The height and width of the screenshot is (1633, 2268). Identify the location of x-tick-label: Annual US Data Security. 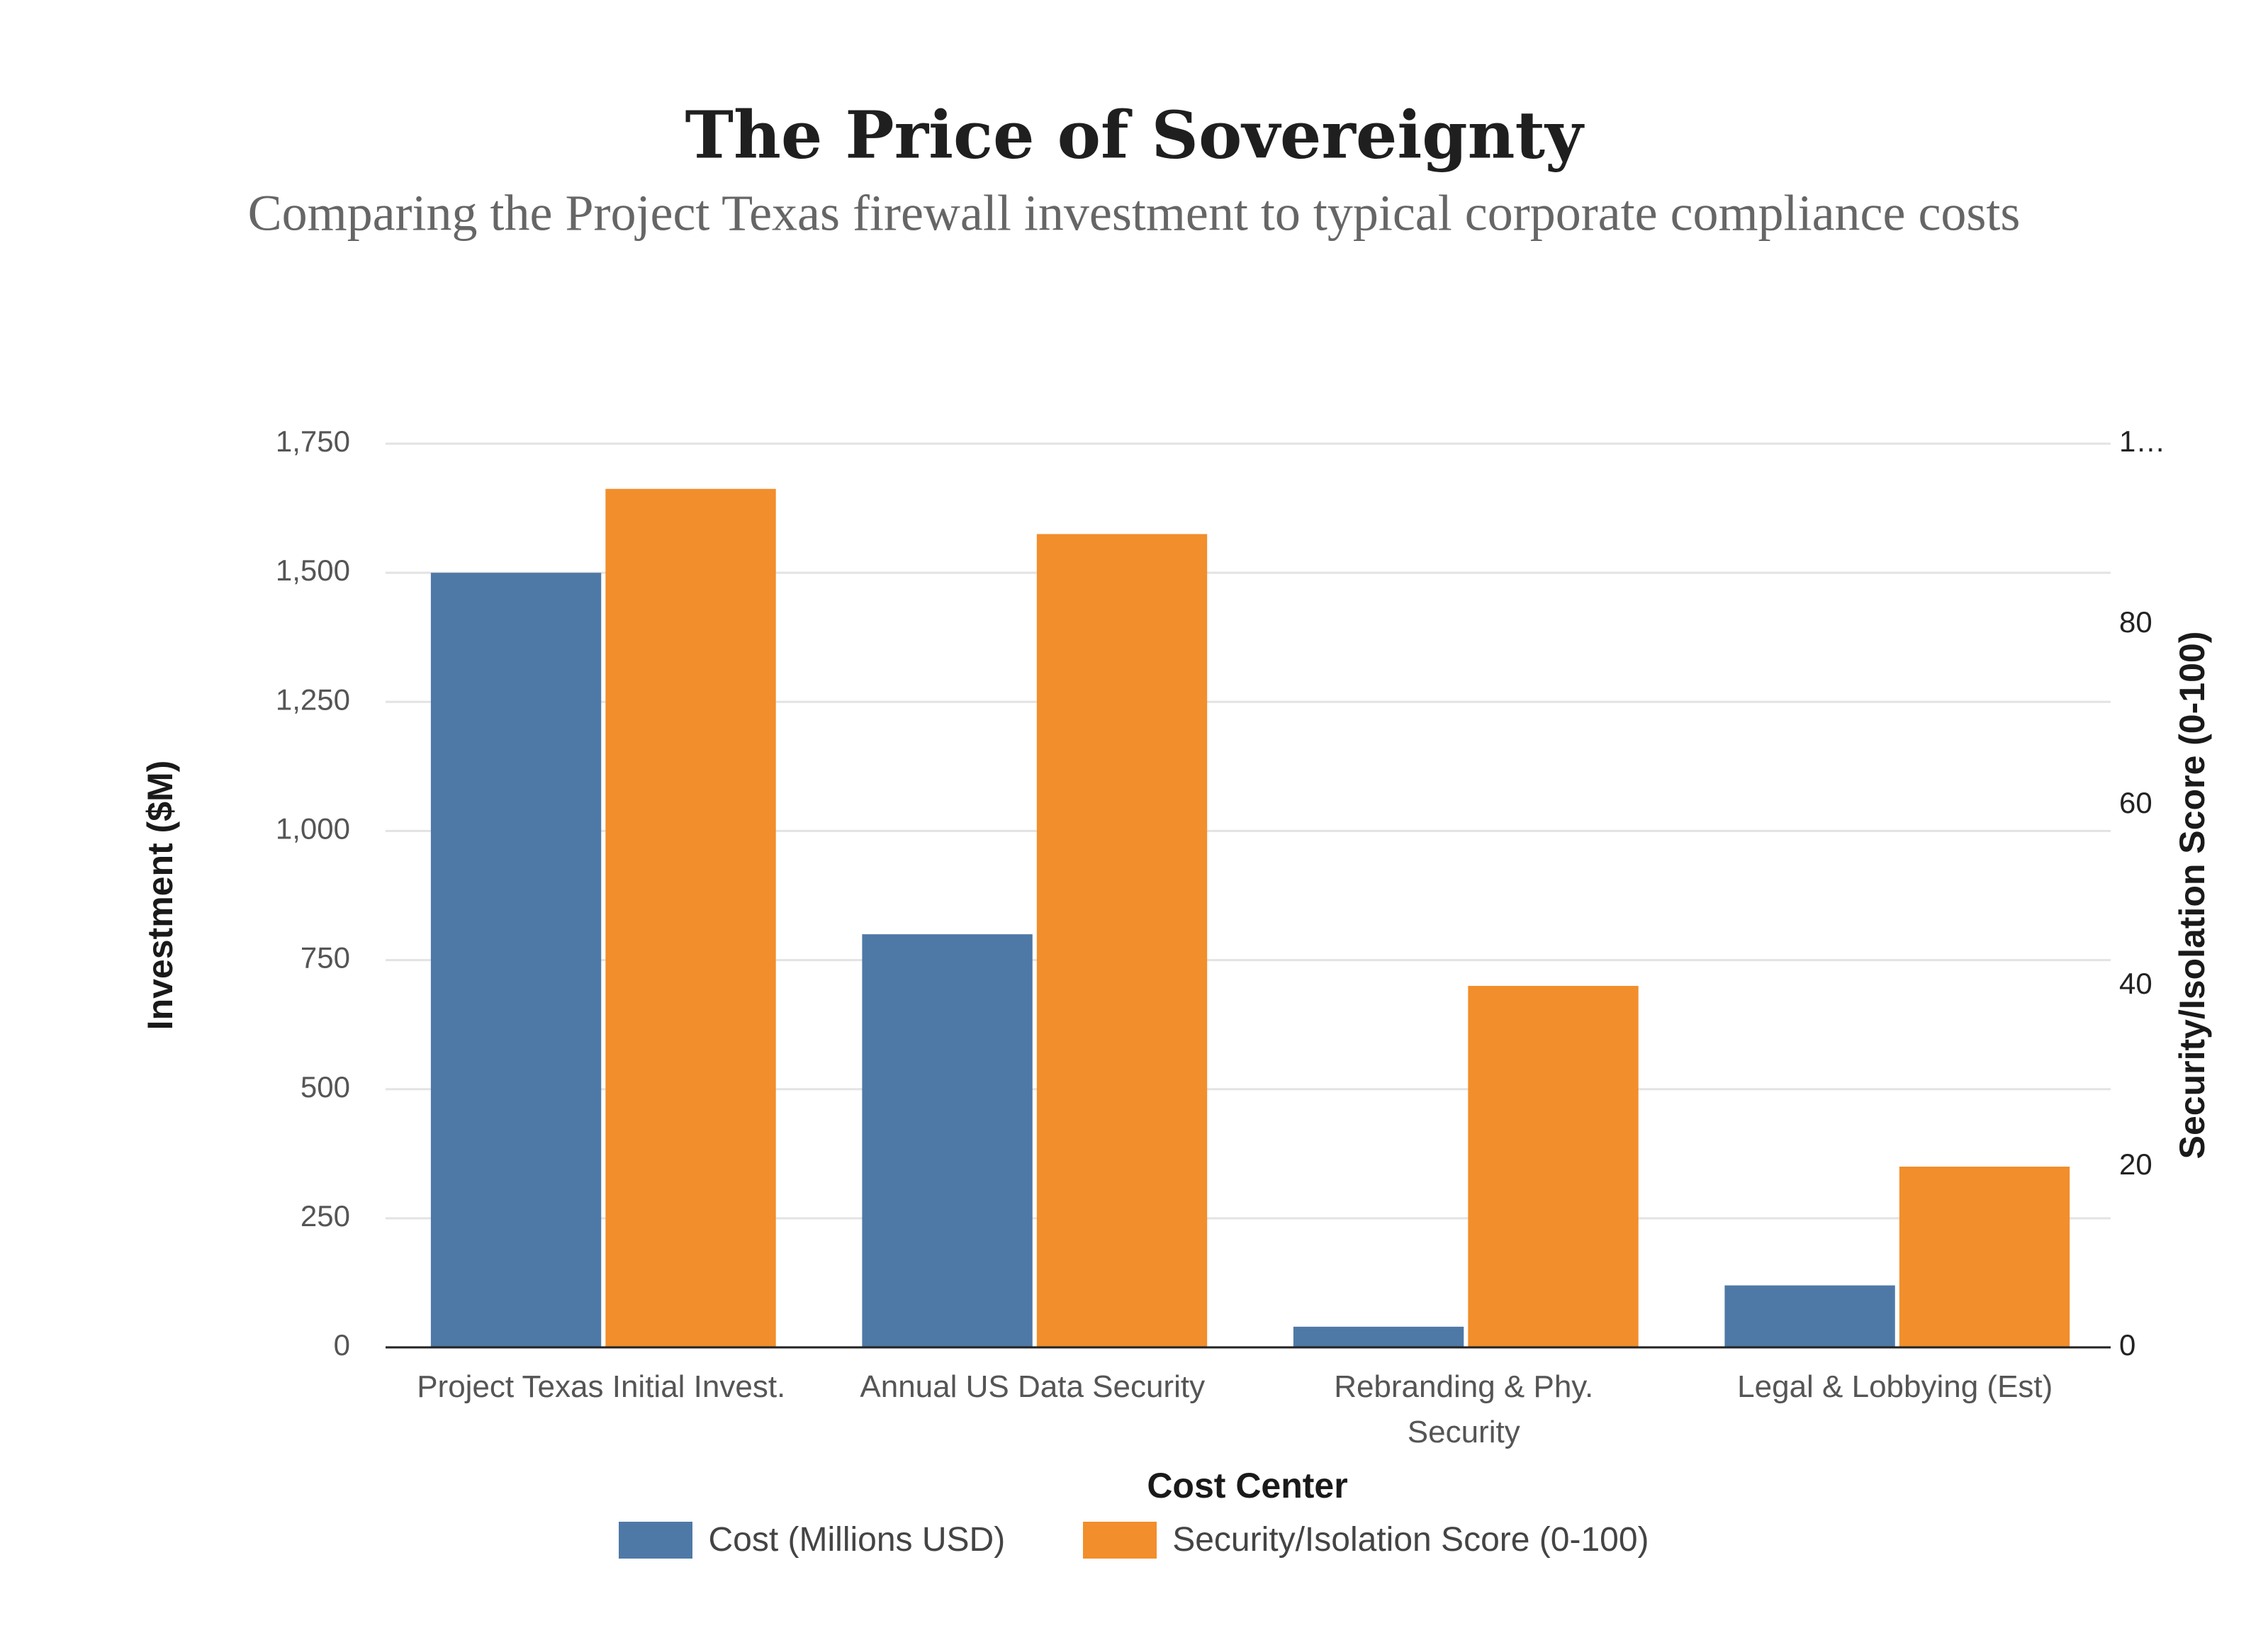
(1033, 1386).